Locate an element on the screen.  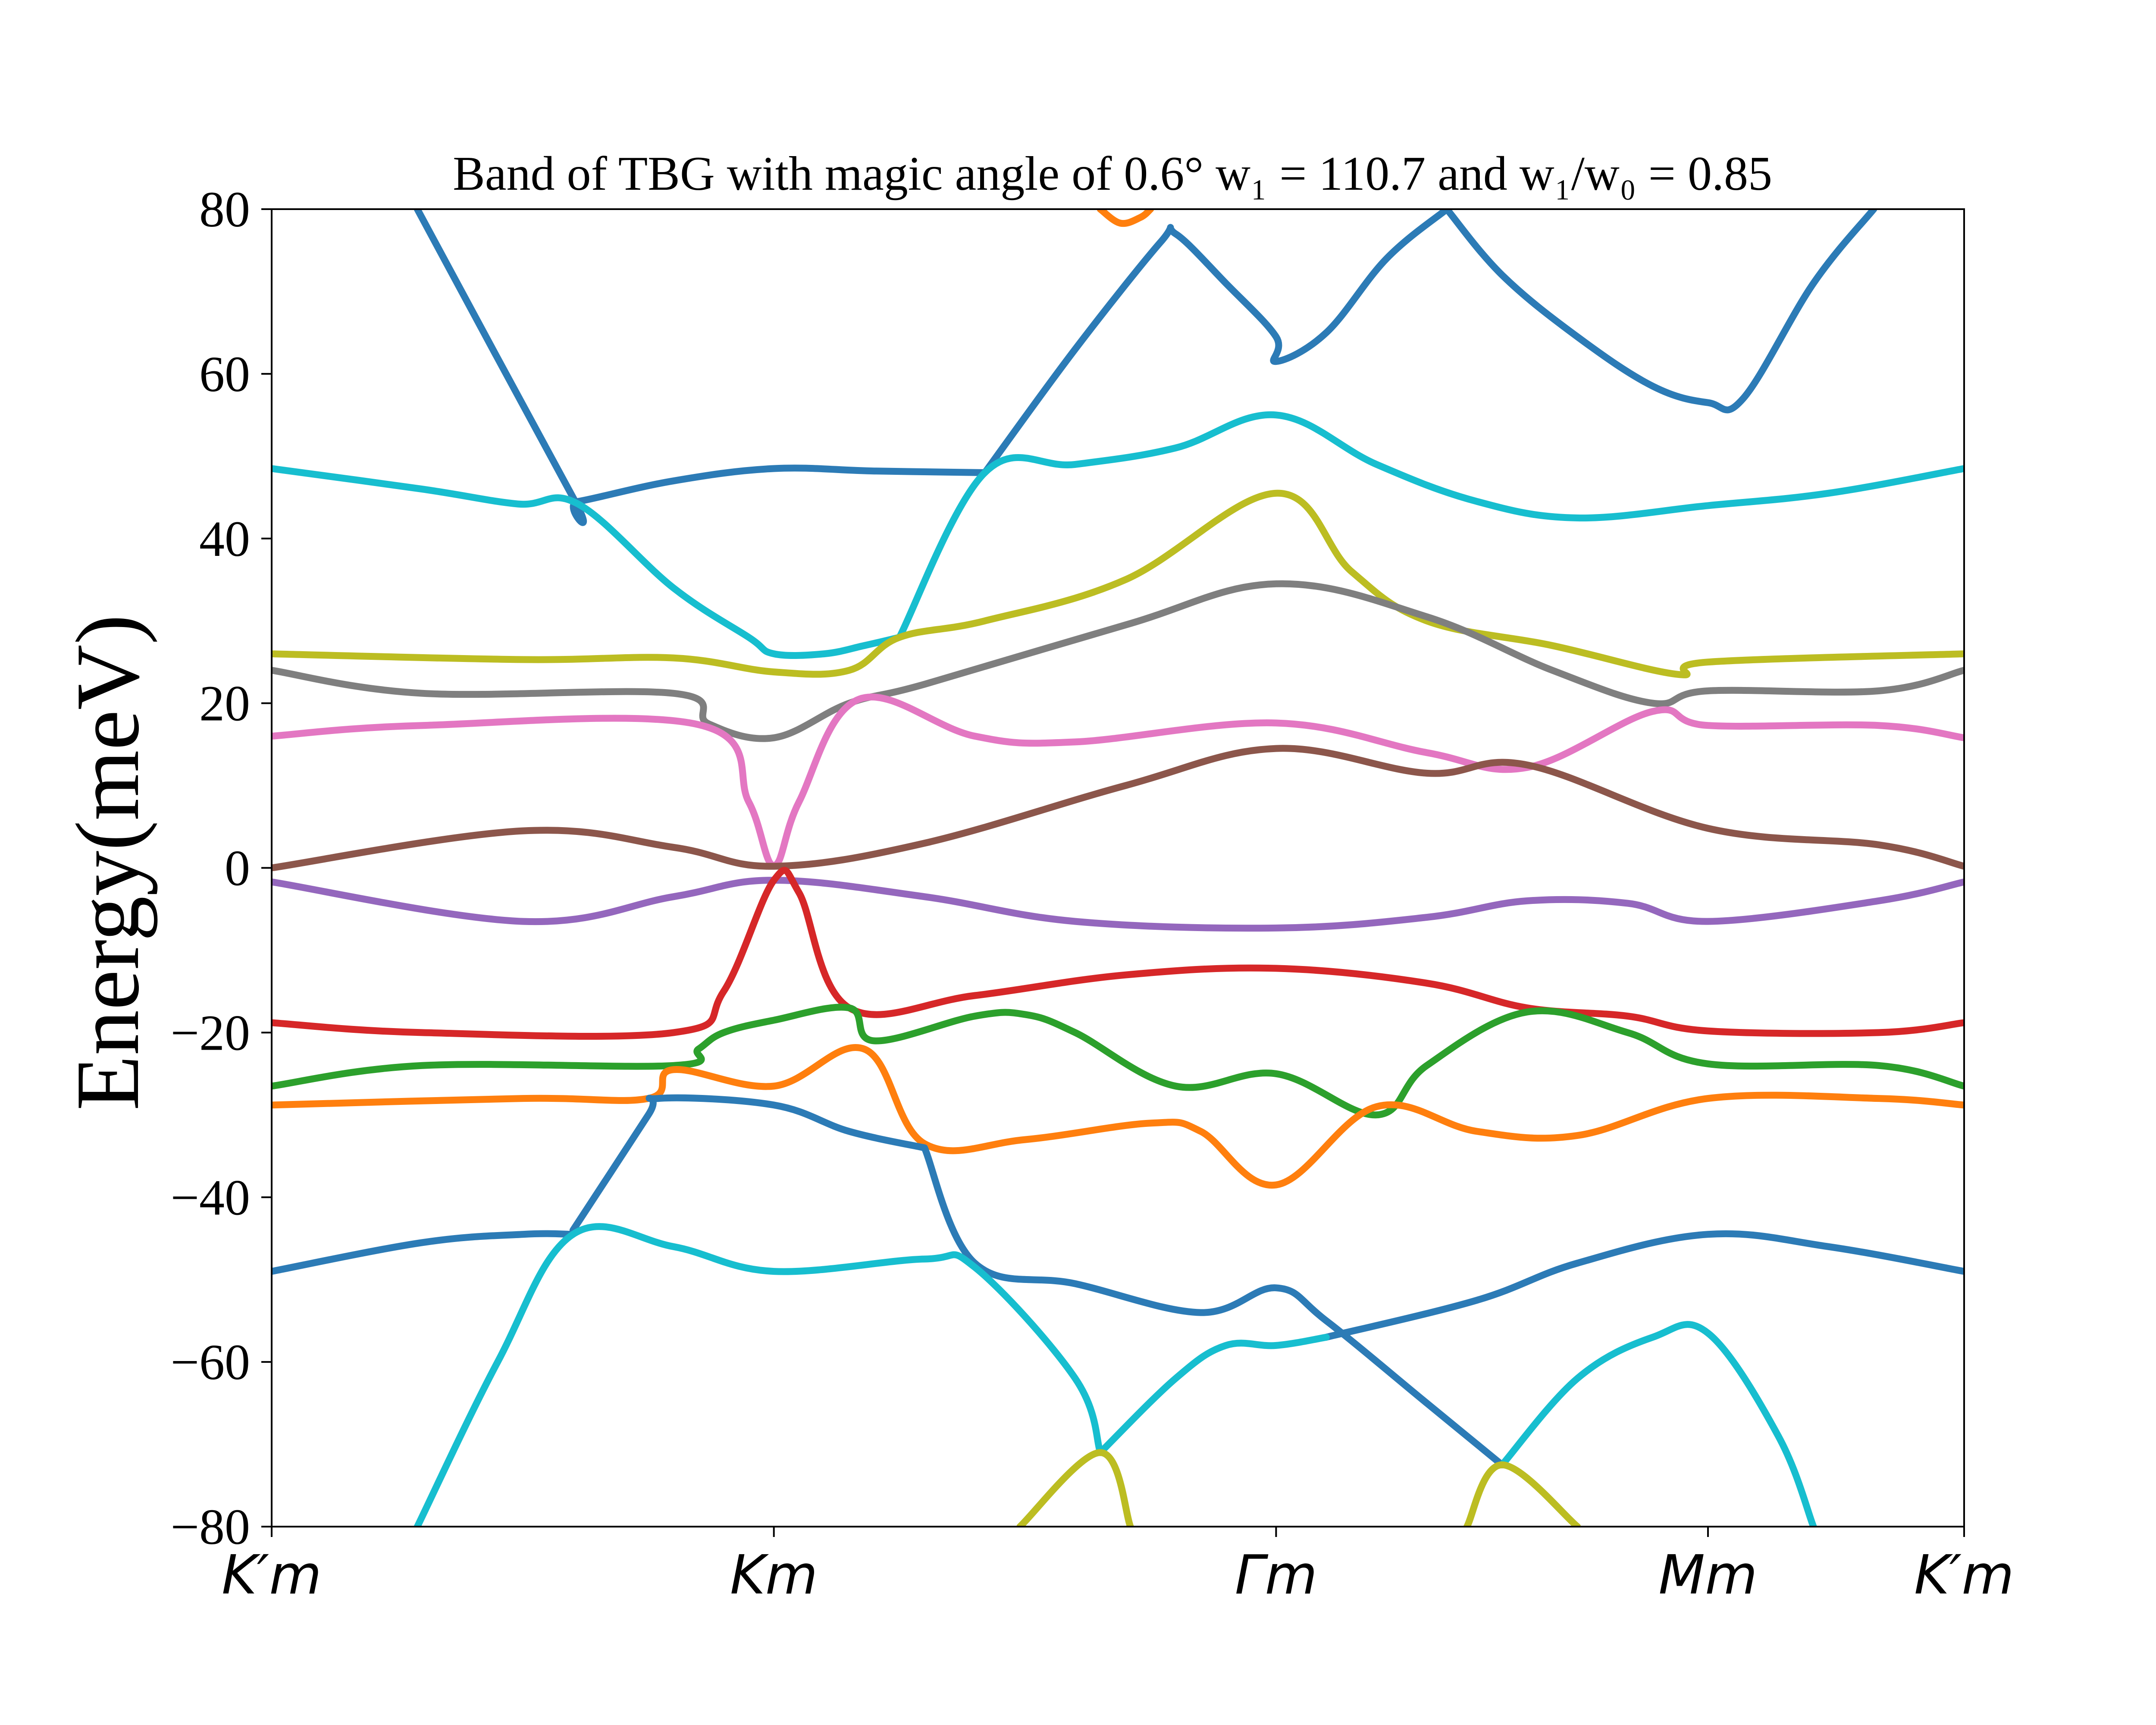
x-tick-label: Km is located at coordinates (774, 1575).